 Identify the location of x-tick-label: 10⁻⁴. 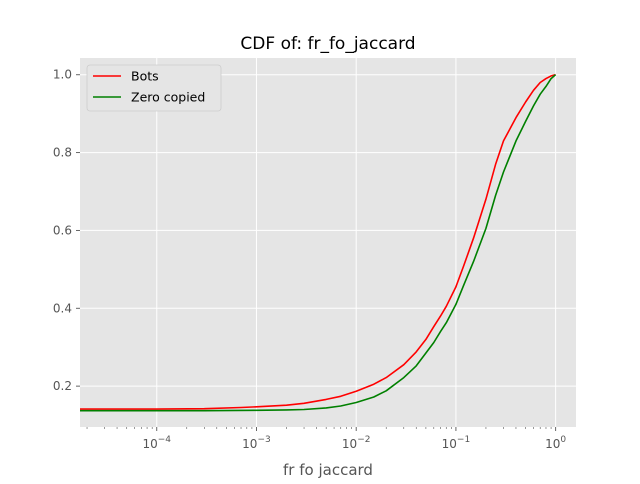
(156, 443).